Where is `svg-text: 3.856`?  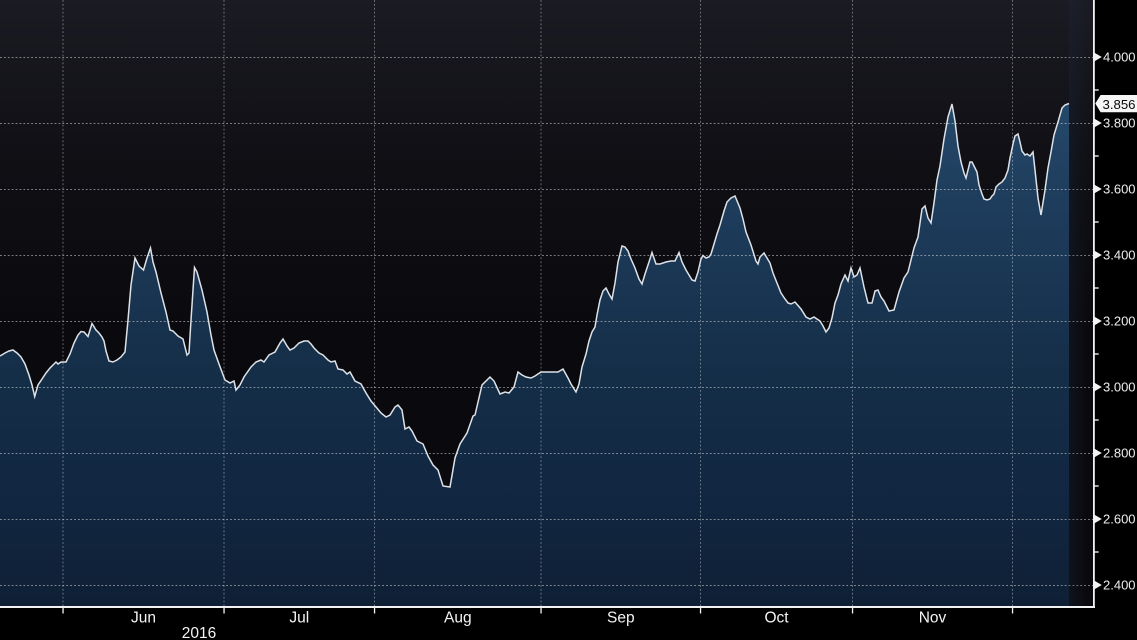
svg-text: 3.856 is located at coordinates (1119, 104).